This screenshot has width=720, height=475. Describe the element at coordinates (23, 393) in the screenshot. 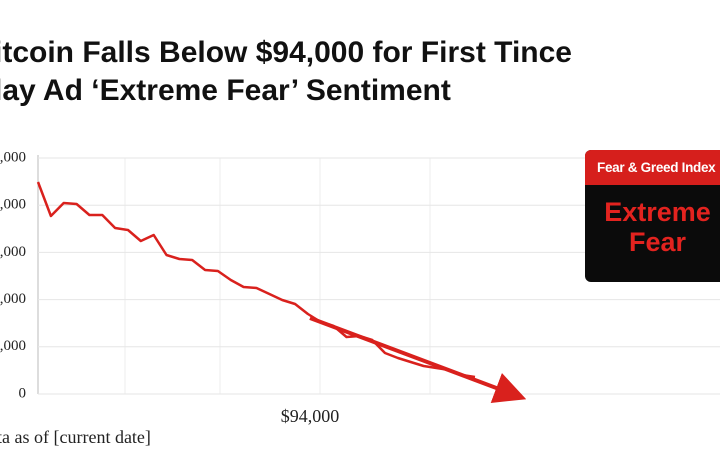

I see `y-tick-label: 0` at that location.